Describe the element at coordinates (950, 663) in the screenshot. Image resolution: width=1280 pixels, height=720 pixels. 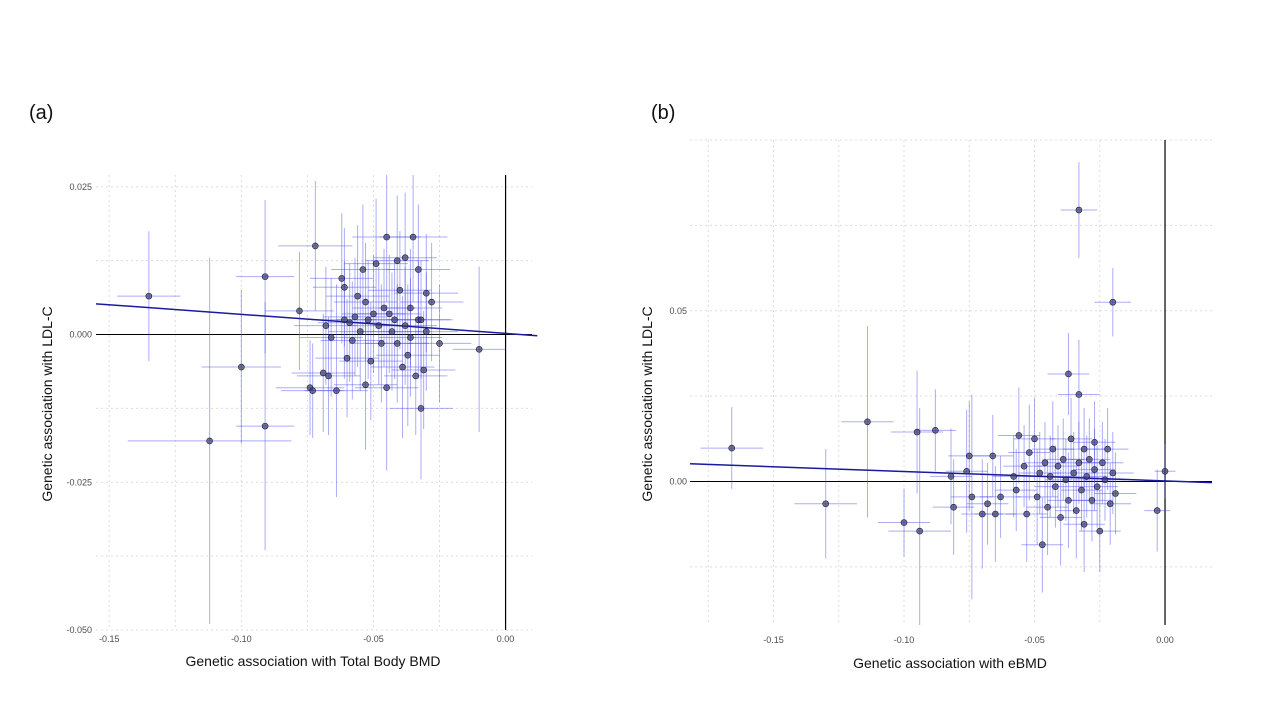
I see `x-axis-title: Genetic association with eBMD` at that location.